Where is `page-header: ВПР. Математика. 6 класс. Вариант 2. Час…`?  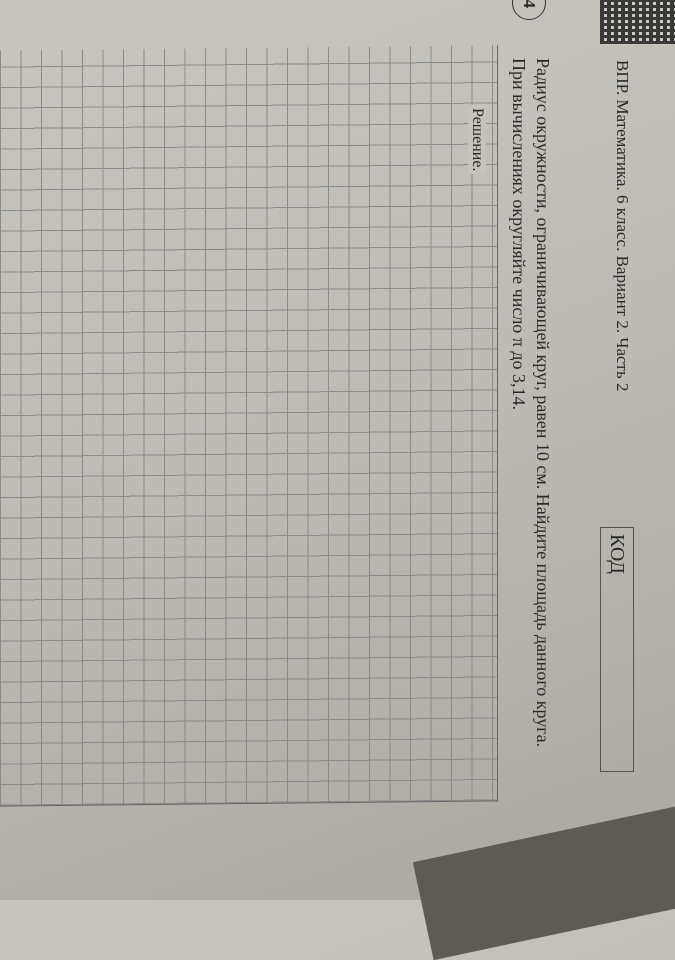
page-header: ВПР. Математика. 6 класс. Вариант 2. Час… is located at coordinates (622, 226).